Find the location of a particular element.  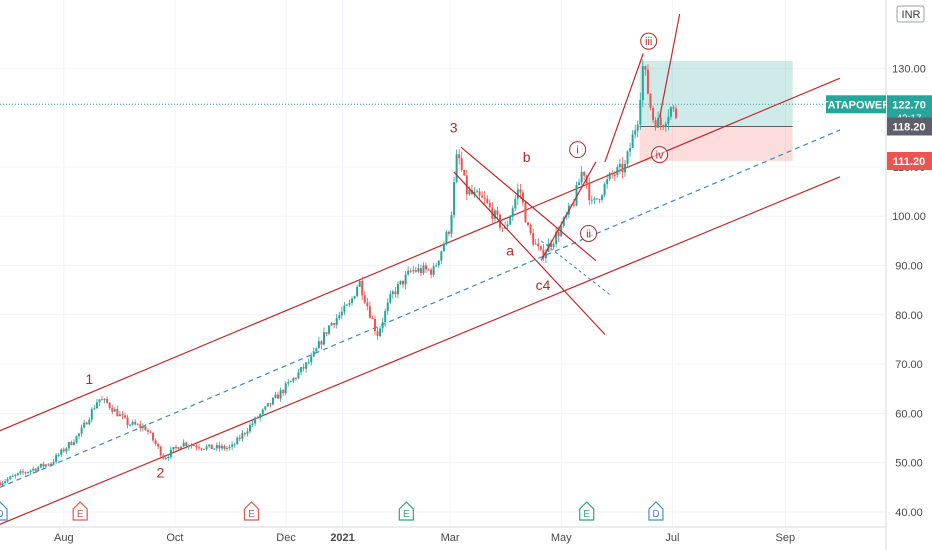

time-axis: Aug Oct Dec 2021 Mar May Jul Sep is located at coordinates (466, 538).